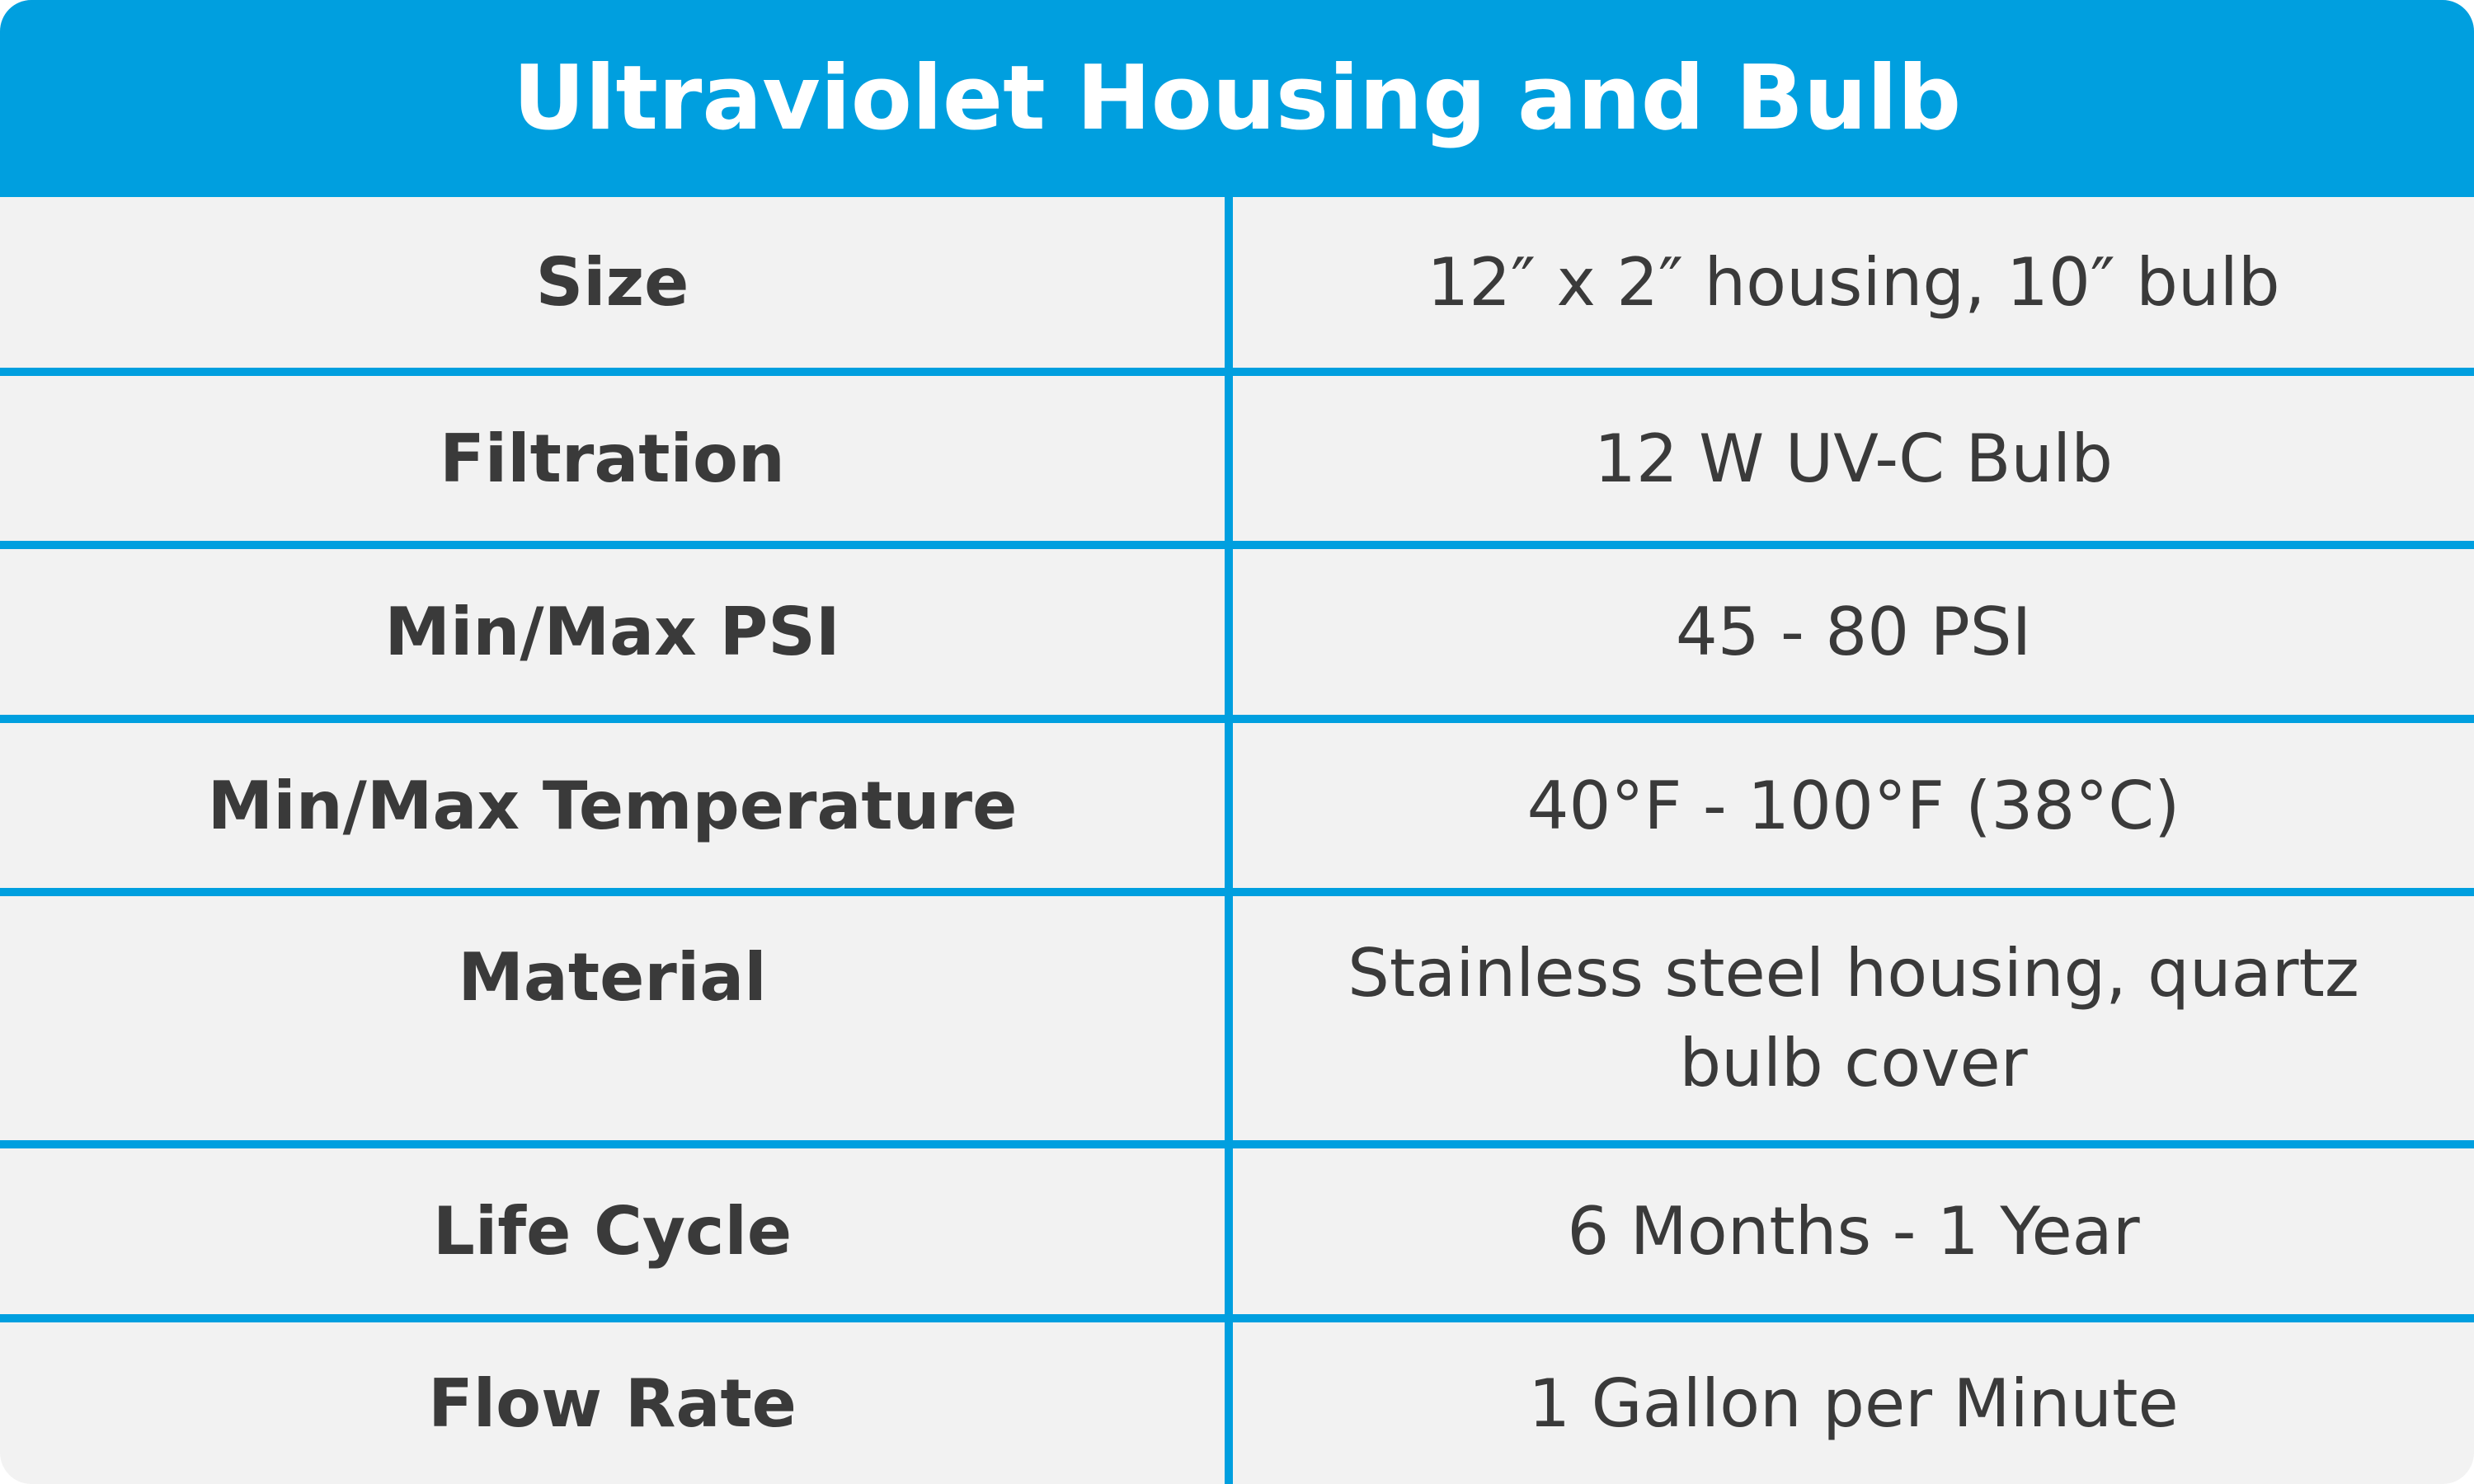 The width and height of the screenshot is (2474, 1484). What do you see at coordinates (1853, 1399) in the screenshot?
I see `row-value: 1 Gallon per Minute` at bounding box center [1853, 1399].